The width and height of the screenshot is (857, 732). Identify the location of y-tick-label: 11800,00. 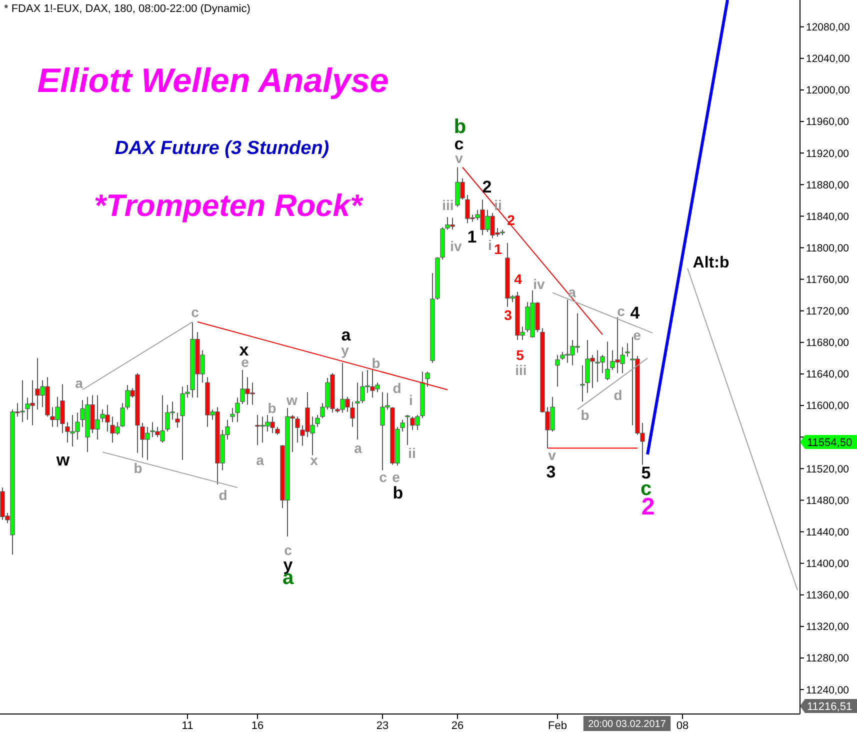
(828, 248).